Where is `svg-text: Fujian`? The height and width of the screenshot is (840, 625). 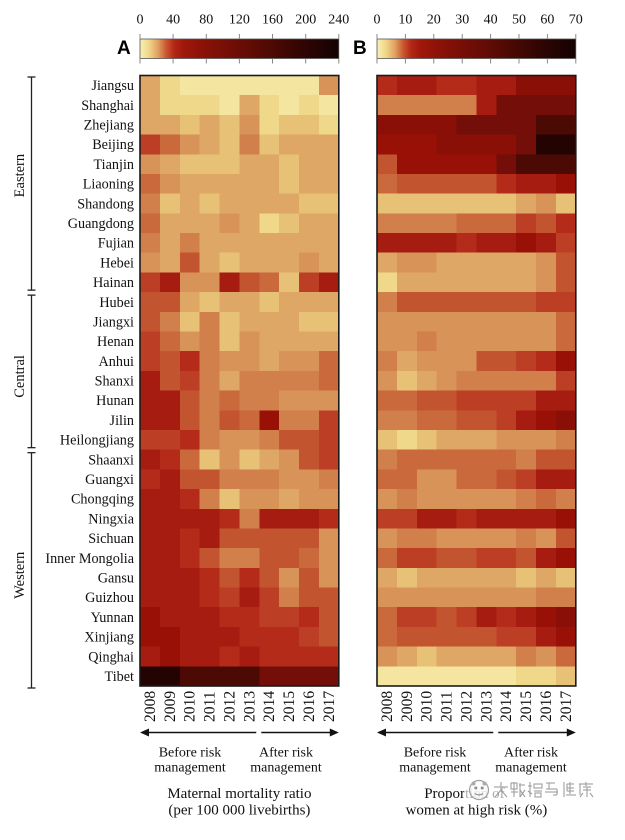 svg-text: Fujian is located at coordinates (116, 244).